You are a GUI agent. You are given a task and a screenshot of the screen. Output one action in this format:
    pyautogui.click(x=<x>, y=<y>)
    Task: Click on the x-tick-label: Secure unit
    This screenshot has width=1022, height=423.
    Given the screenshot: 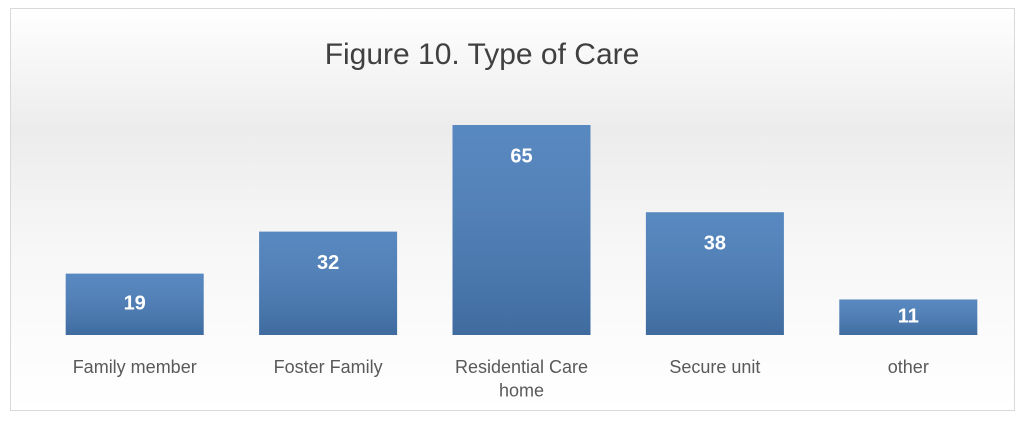 What is the action you would take?
    pyautogui.click(x=714, y=367)
    